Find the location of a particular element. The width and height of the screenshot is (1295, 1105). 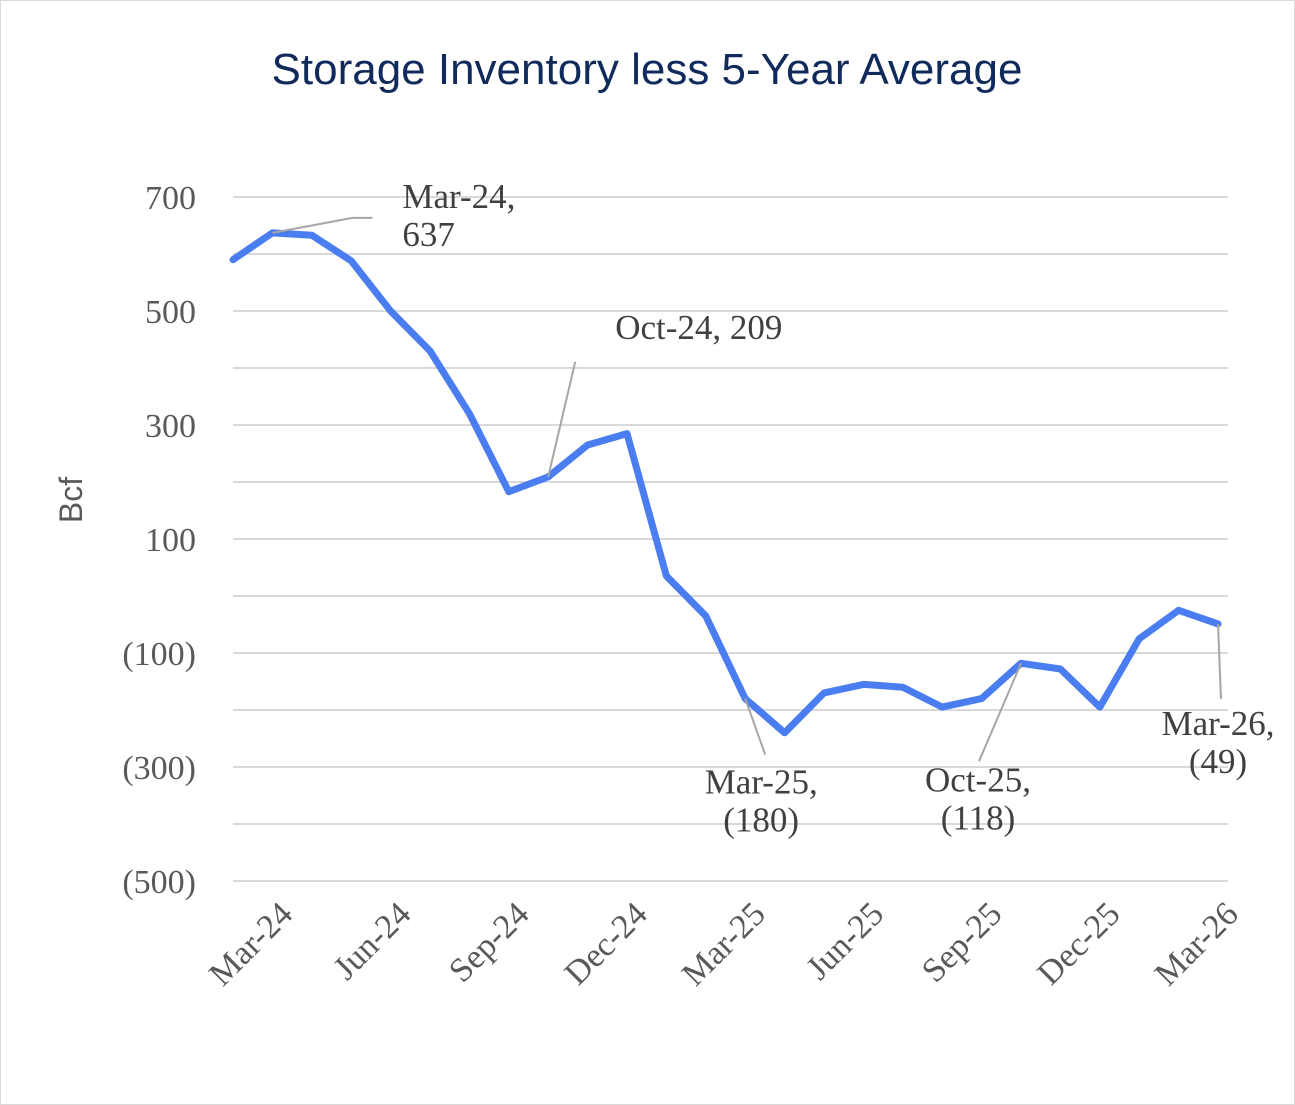

x-tick-label: Sep-24 is located at coordinates (489, 942).